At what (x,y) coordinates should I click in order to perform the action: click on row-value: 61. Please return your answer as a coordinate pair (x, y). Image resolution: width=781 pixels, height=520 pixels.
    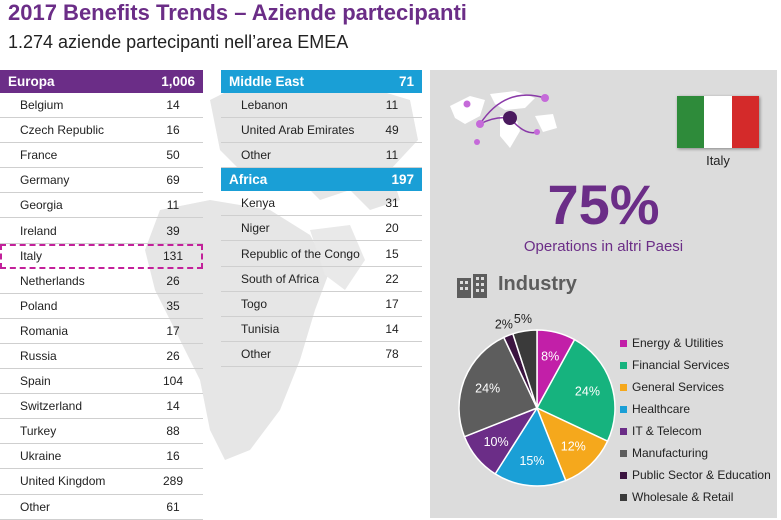
    Looking at the image, I should click on (173, 506).